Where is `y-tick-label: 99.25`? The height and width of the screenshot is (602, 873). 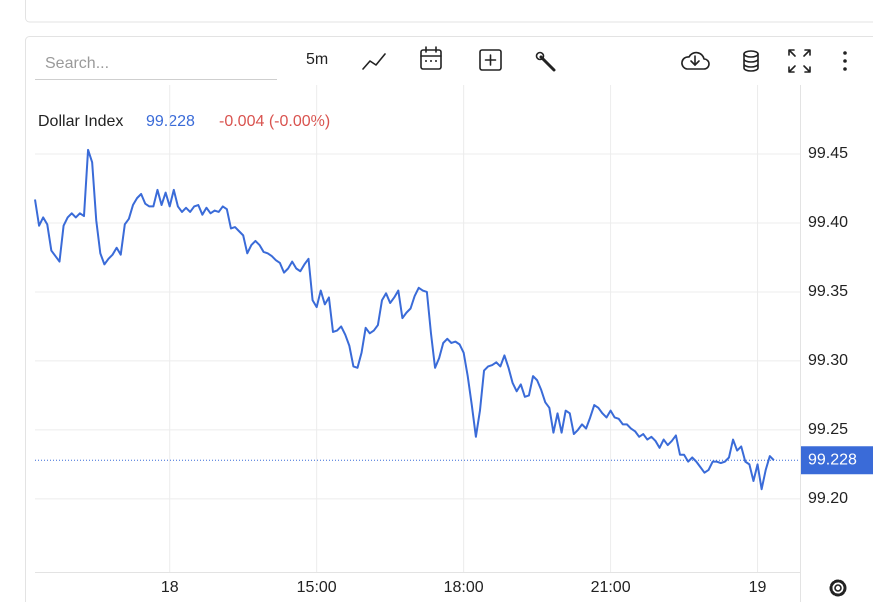
y-tick-label: 99.25 is located at coordinates (828, 429).